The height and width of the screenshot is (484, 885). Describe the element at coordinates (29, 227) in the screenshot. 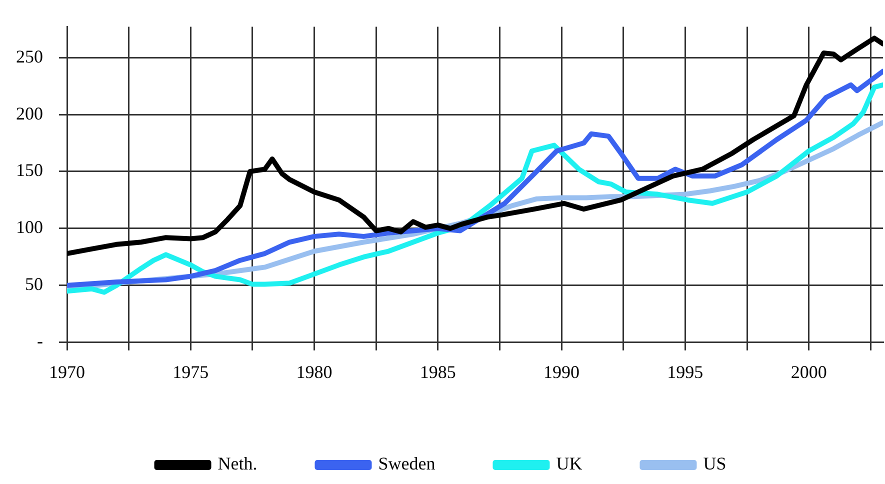

I see `y-tick-label: 100` at that location.